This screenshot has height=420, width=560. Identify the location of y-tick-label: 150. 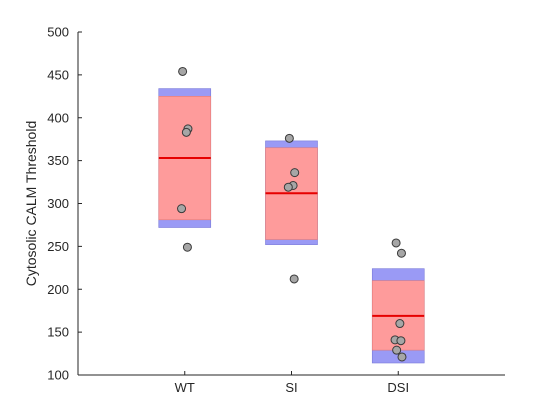
(58, 332).